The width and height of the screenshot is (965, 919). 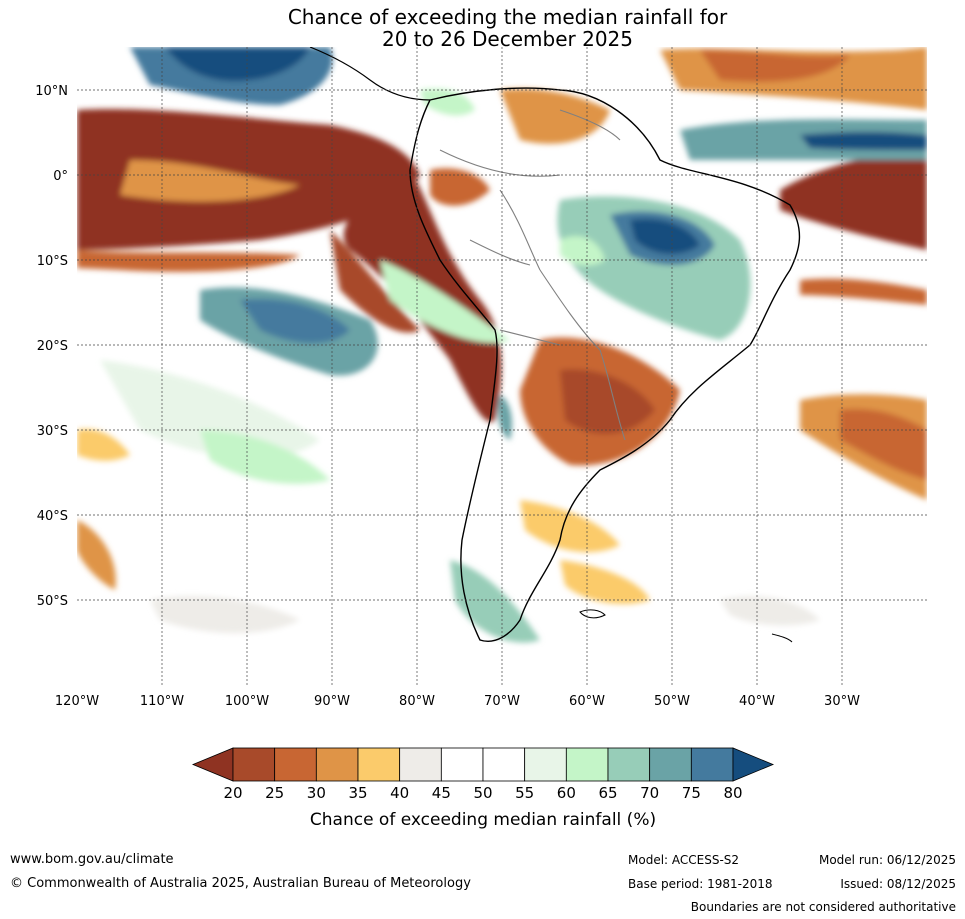 What do you see at coordinates (60, 176) in the screenshot?
I see `lat-label: 0°` at bounding box center [60, 176].